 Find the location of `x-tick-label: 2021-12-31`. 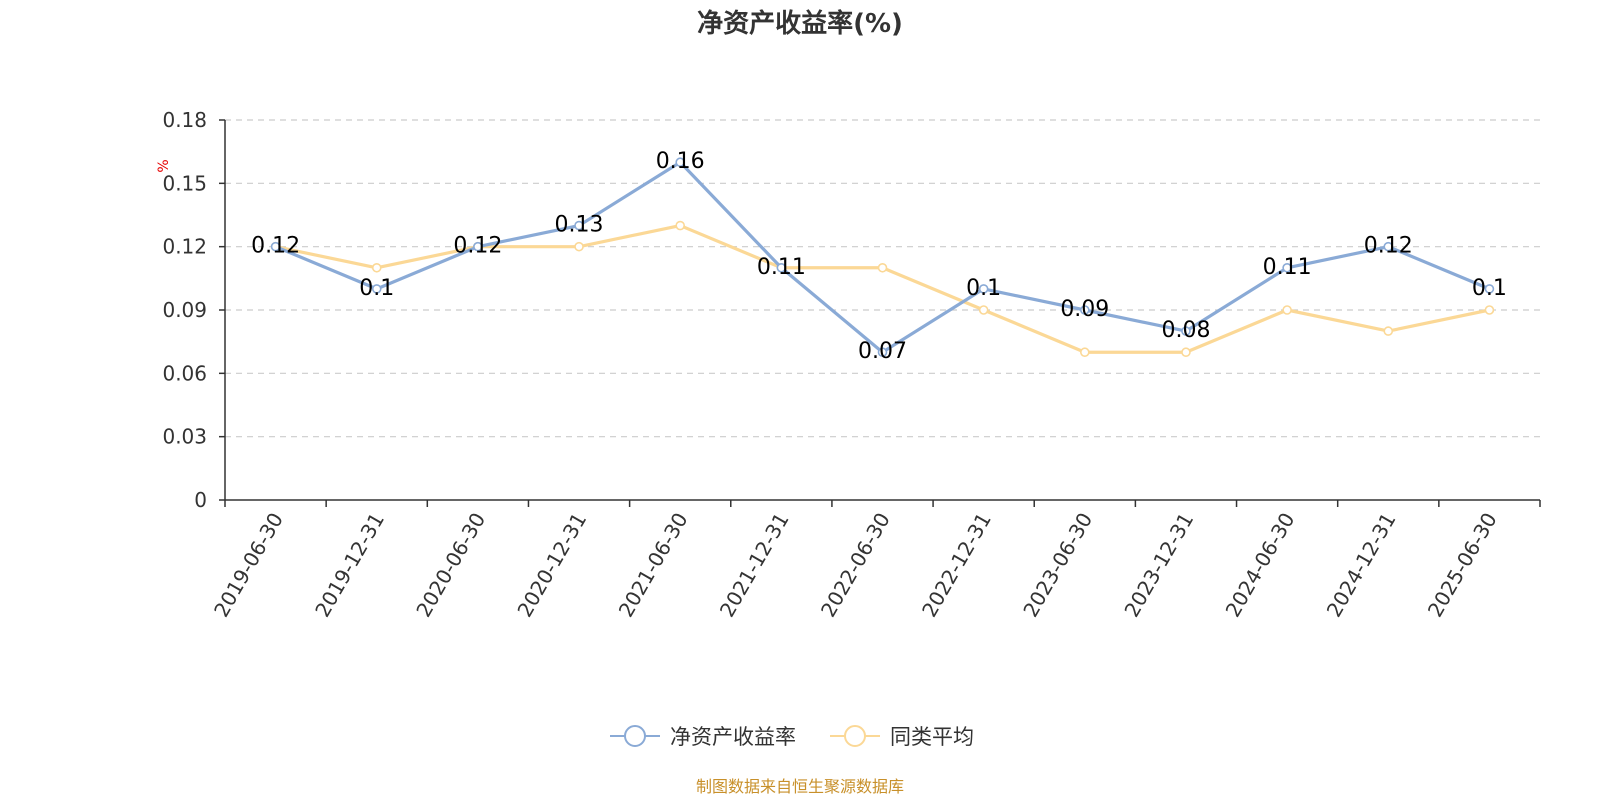

x-tick-label: 2021-12-31 is located at coordinates (754, 565).